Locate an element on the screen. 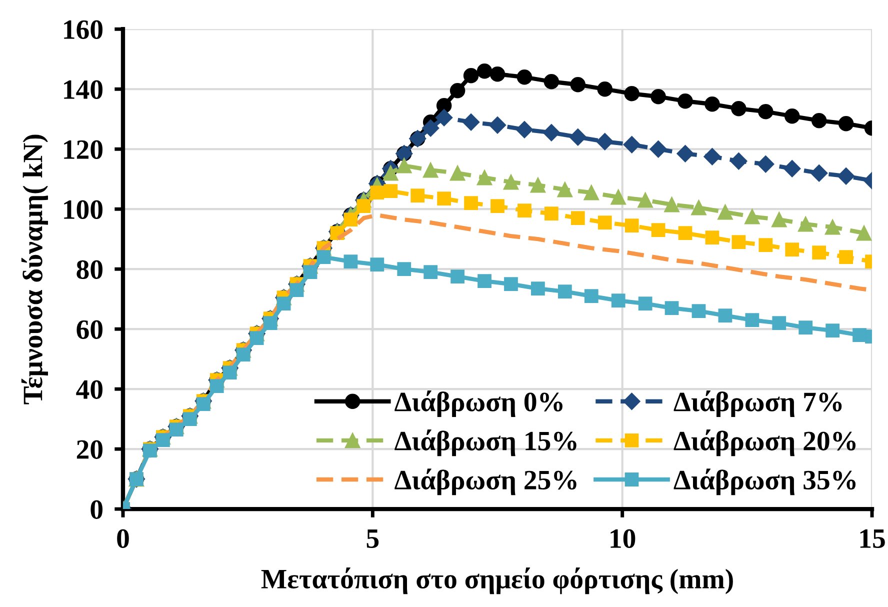  x-axis-title: Μετατόπιση στο σημείο φόρτισης (mm) is located at coordinates (497, 581).